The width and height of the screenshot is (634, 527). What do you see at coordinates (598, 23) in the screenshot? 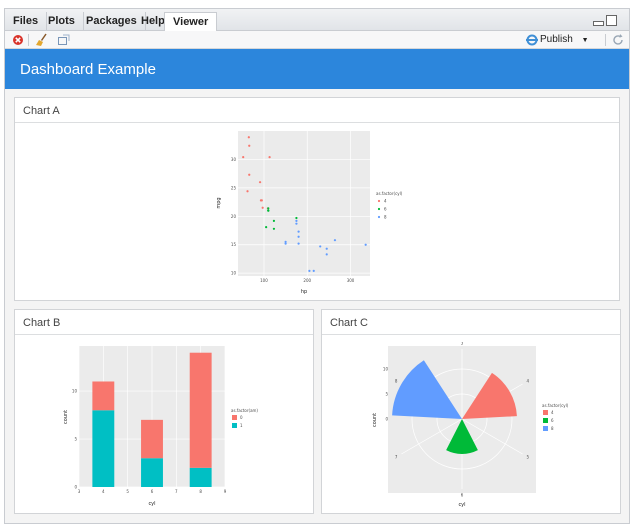
I see `minimize-icon` at bounding box center [598, 23].